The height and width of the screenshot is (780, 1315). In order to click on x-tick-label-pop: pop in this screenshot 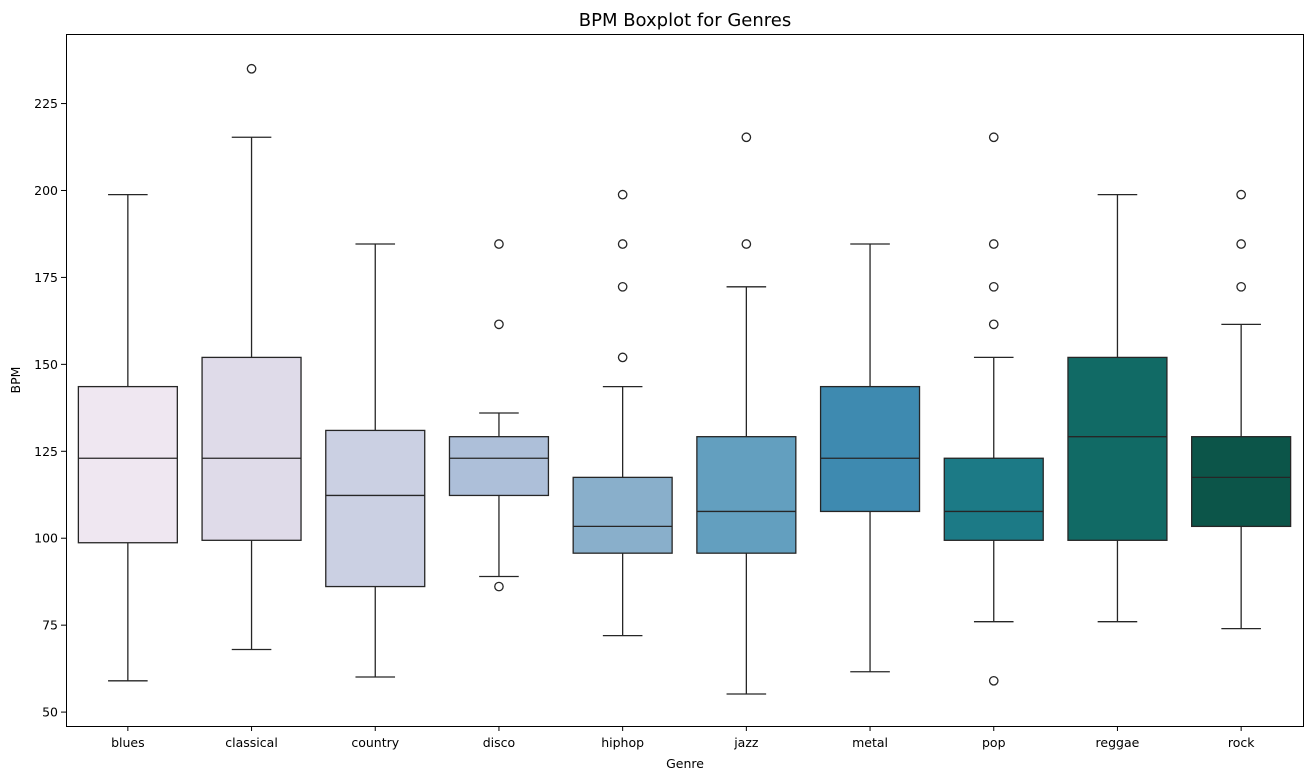, I will do `click(994, 742)`.